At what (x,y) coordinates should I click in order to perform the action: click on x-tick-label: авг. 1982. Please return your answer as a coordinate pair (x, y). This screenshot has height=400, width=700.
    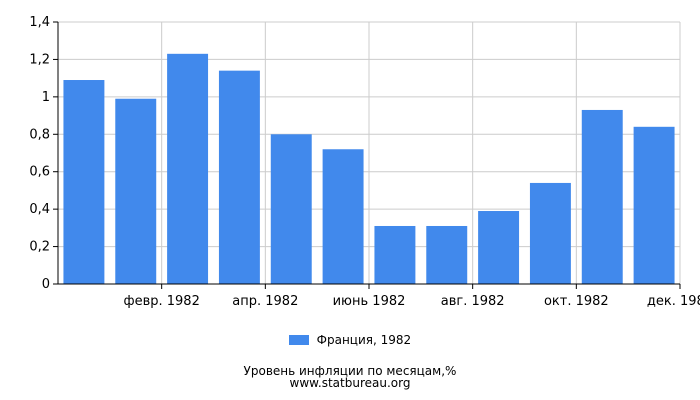
    Looking at the image, I should click on (473, 301).